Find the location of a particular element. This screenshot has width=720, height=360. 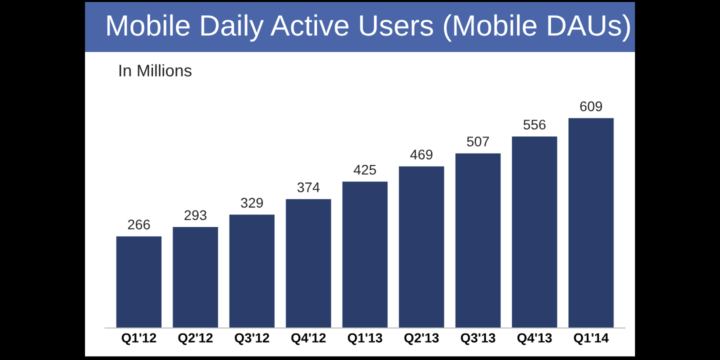

data-label: 425 is located at coordinates (365, 169).